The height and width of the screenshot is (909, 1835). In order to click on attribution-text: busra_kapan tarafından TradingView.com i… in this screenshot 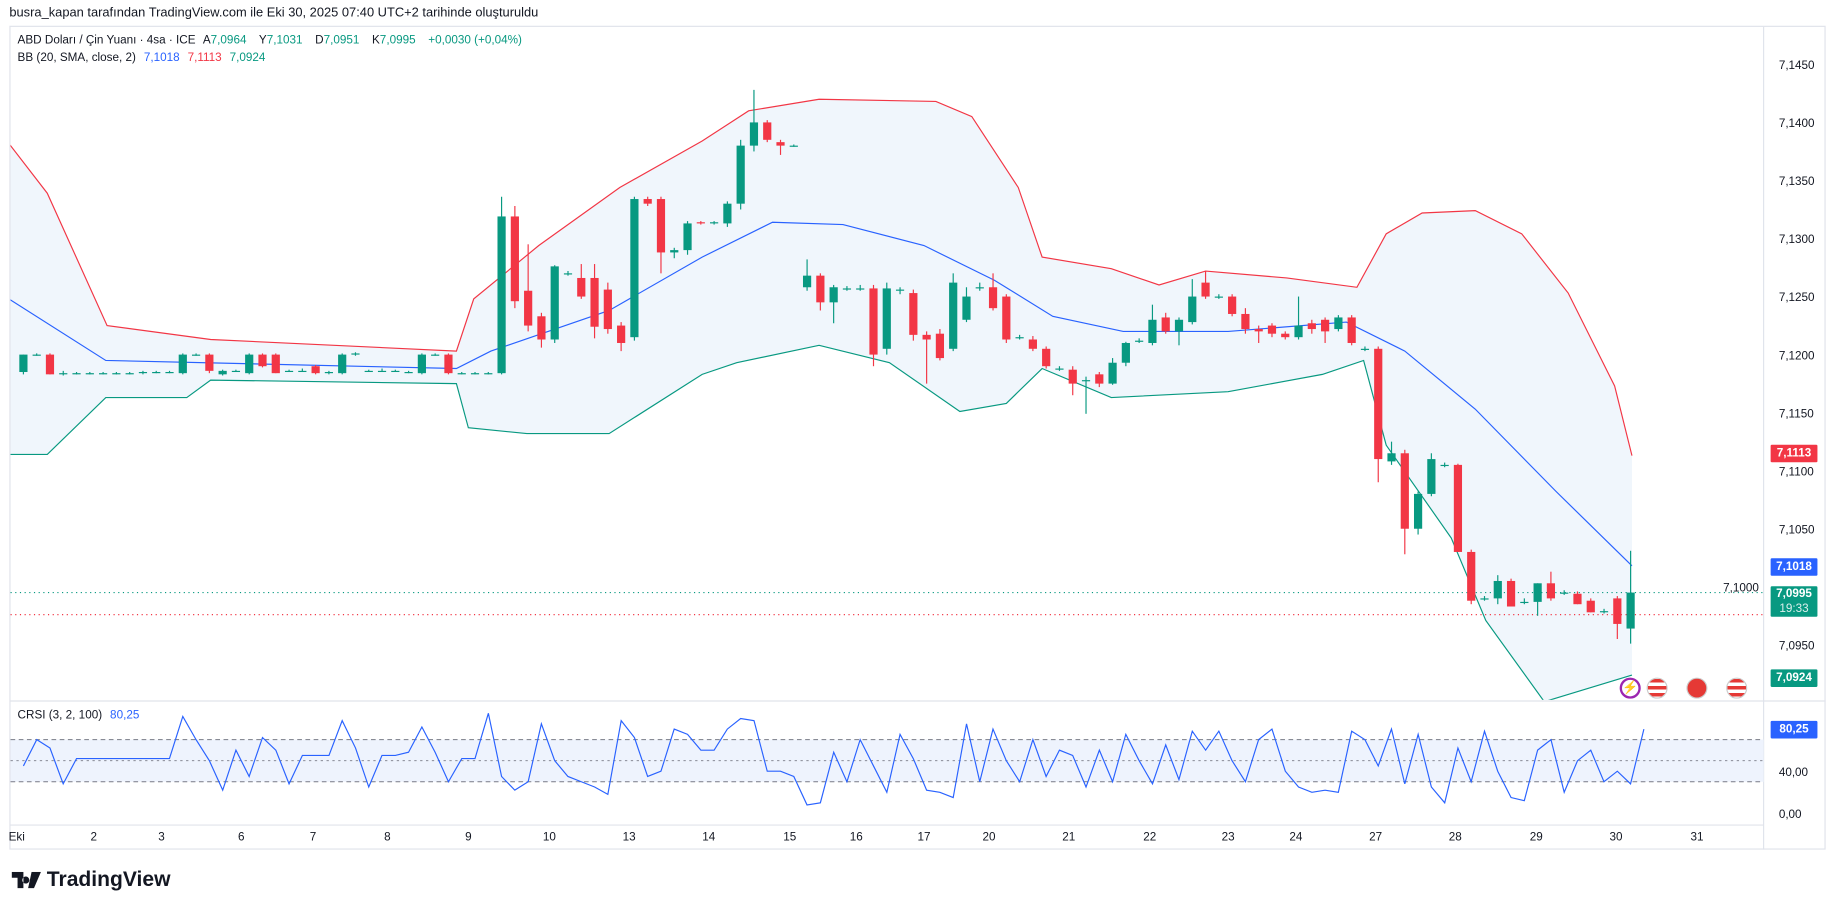, I will do `click(274, 12)`.